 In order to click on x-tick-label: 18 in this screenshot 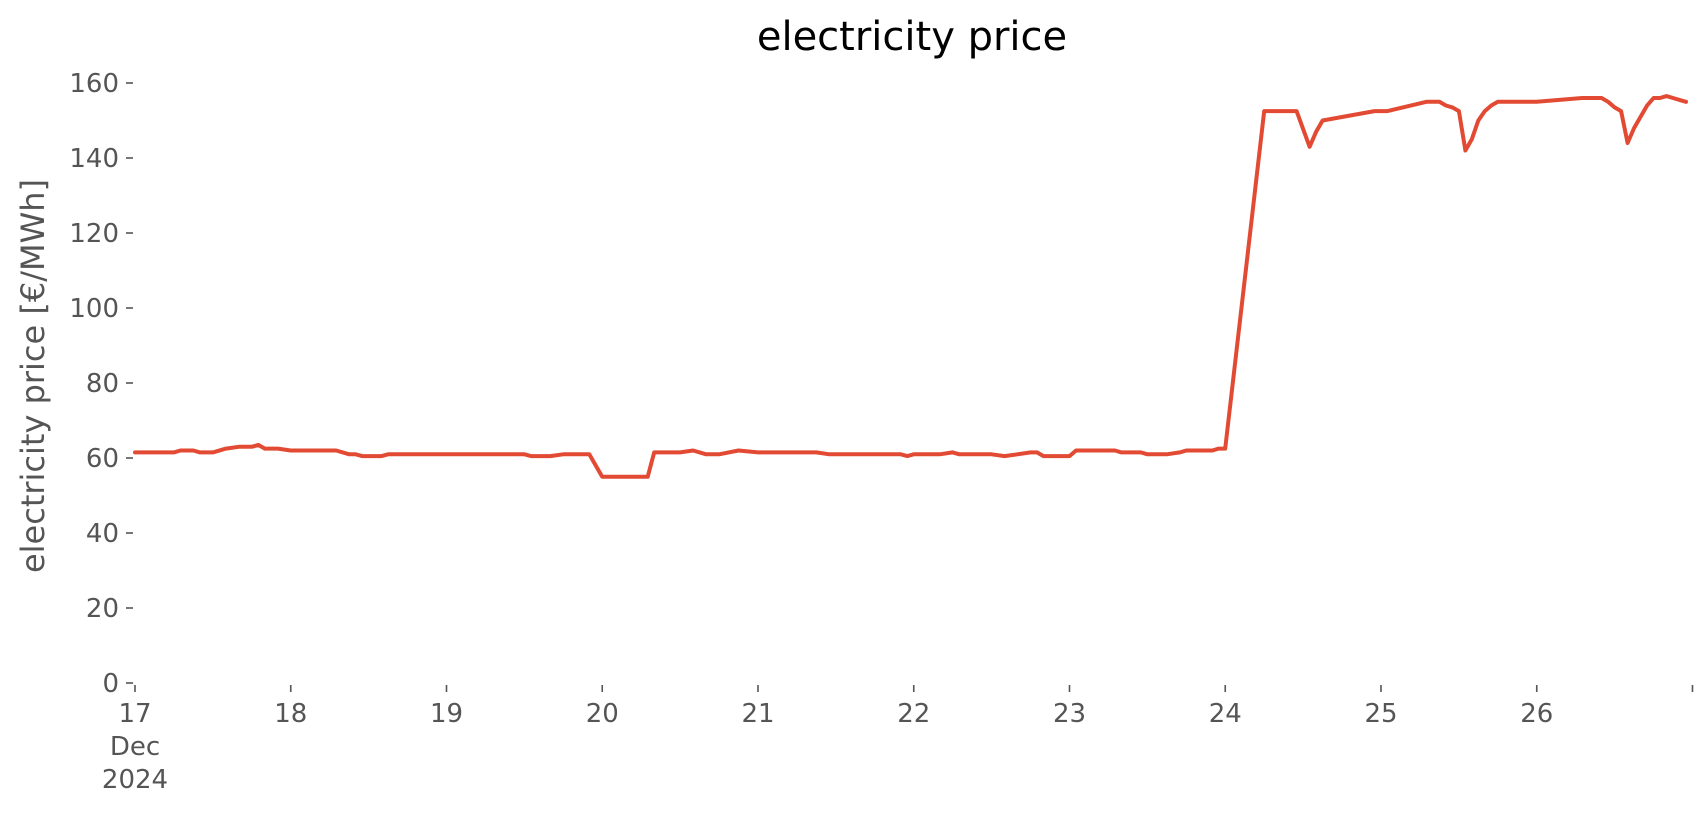, I will do `click(290, 714)`.